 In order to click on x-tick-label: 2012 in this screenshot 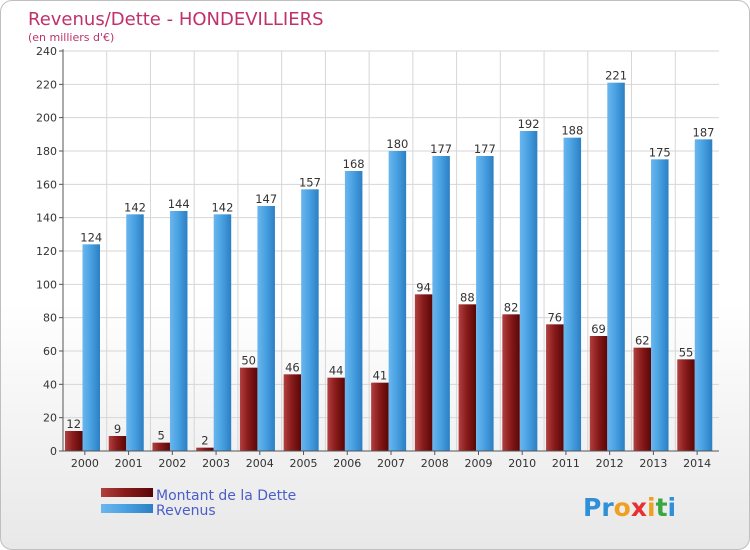, I will do `click(610, 463)`.